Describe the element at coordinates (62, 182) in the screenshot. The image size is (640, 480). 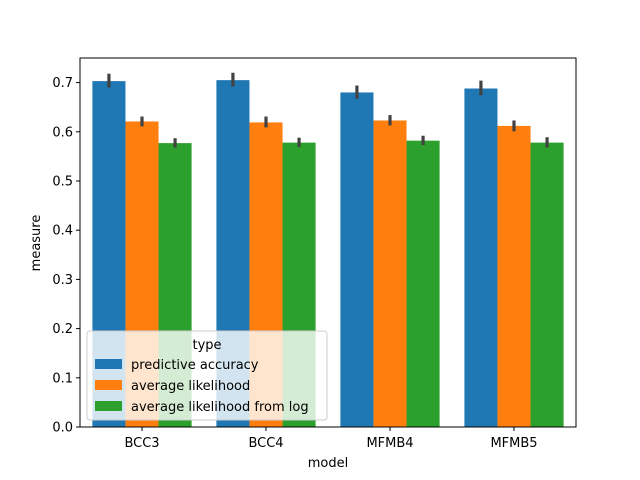
I see `y-tick-label: 0.5` at that location.